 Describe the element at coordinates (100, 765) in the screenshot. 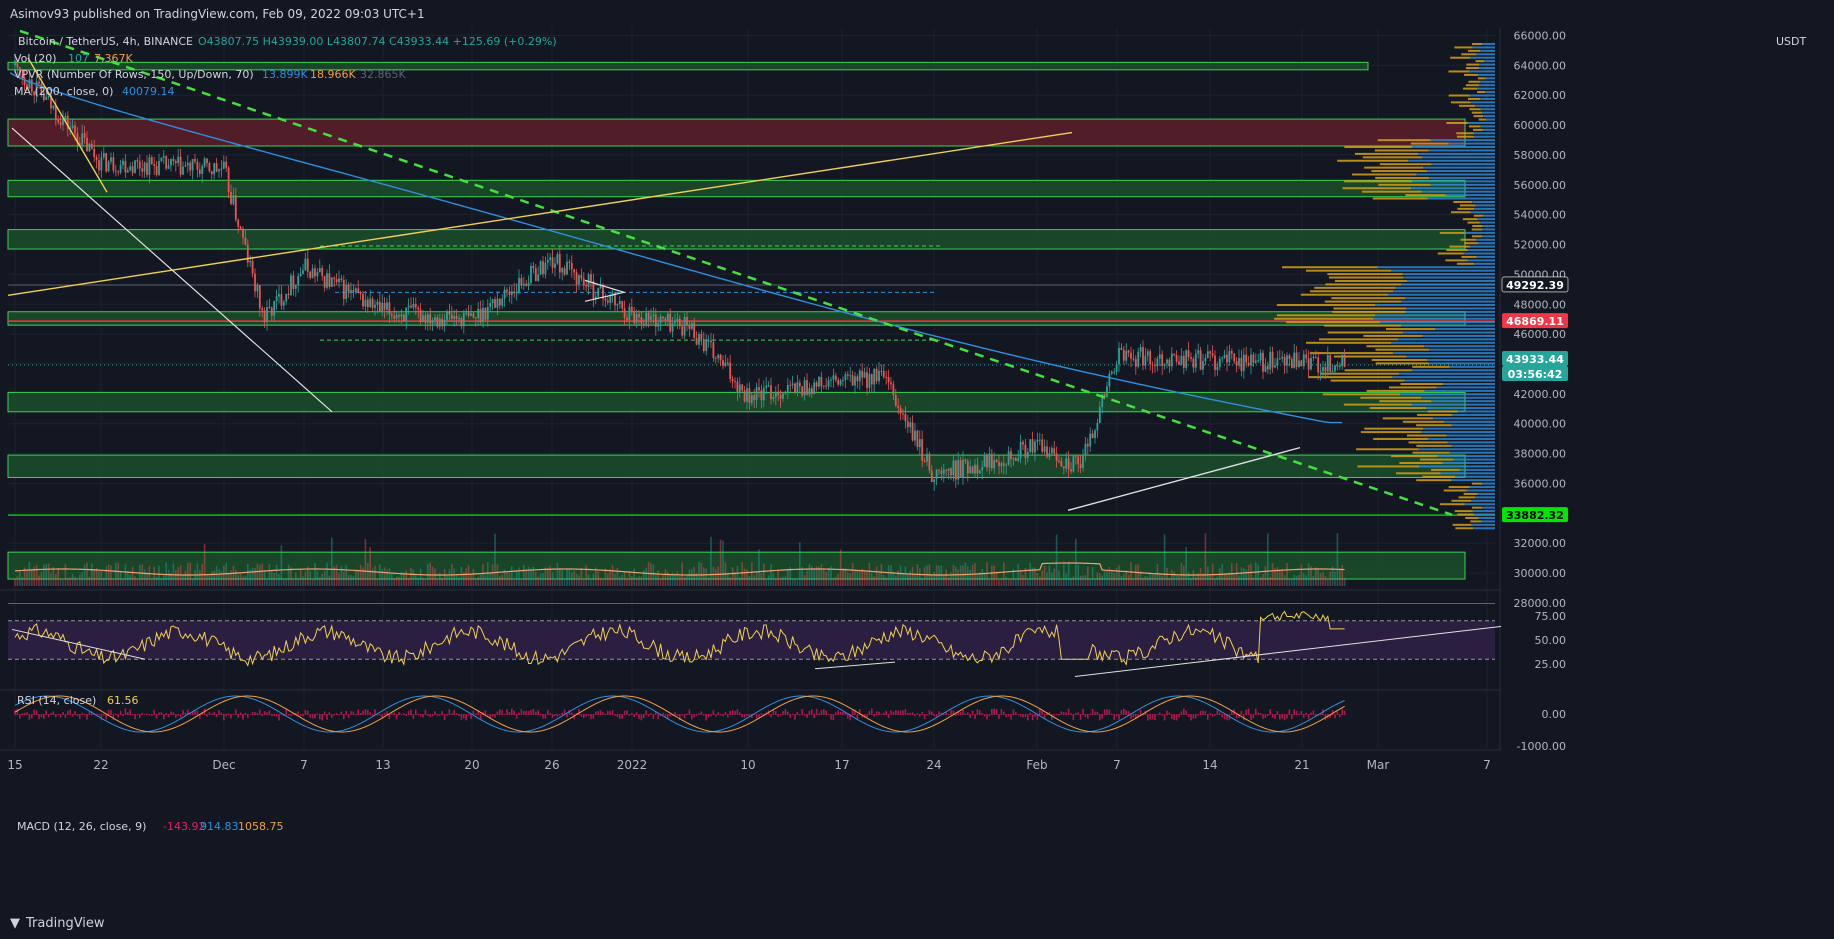

I see `time-tick-label: 22` at that location.